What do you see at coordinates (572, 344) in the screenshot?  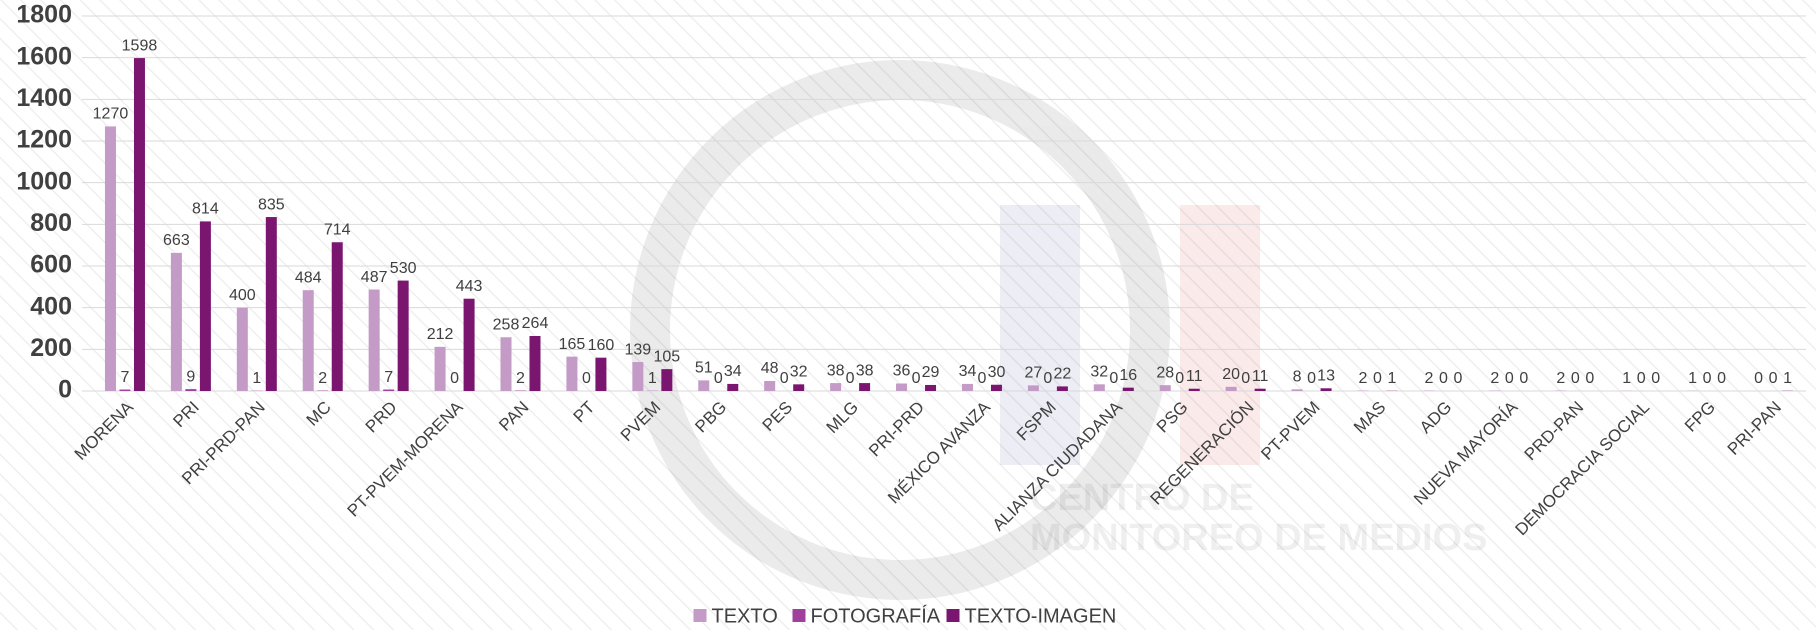 I see `data-label: 165` at bounding box center [572, 344].